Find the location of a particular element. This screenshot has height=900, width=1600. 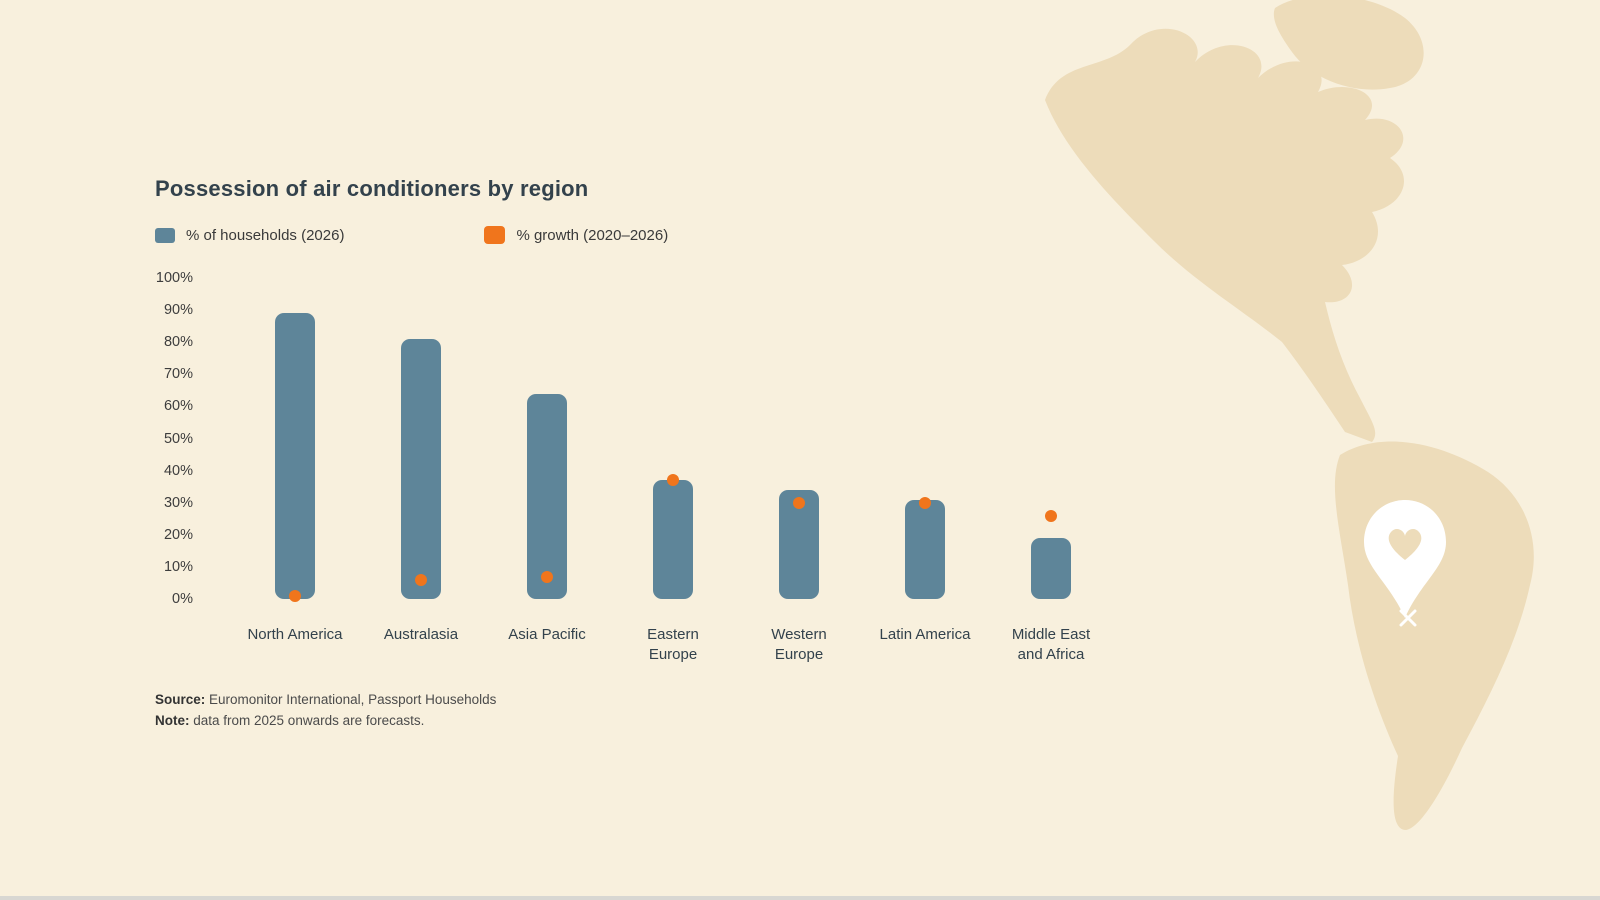

y-tick-label: 50% is located at coordinates (178, 438).